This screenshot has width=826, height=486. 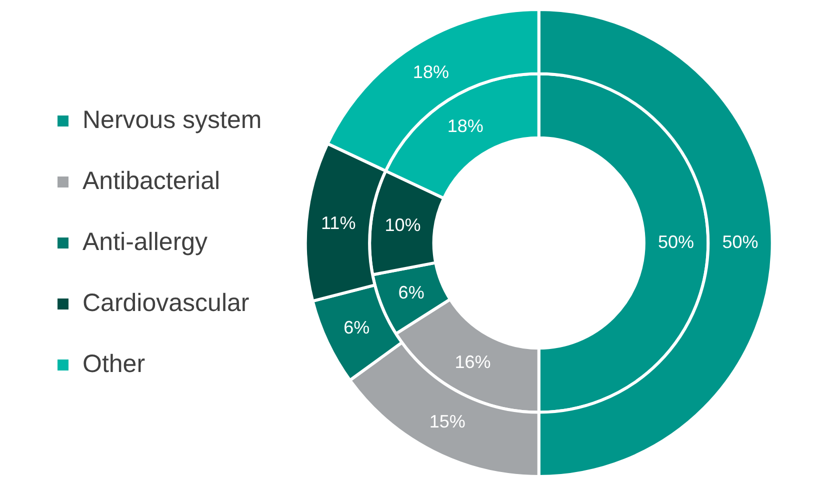 I want to click on data-label: 10%, so click(x=402, y=224).